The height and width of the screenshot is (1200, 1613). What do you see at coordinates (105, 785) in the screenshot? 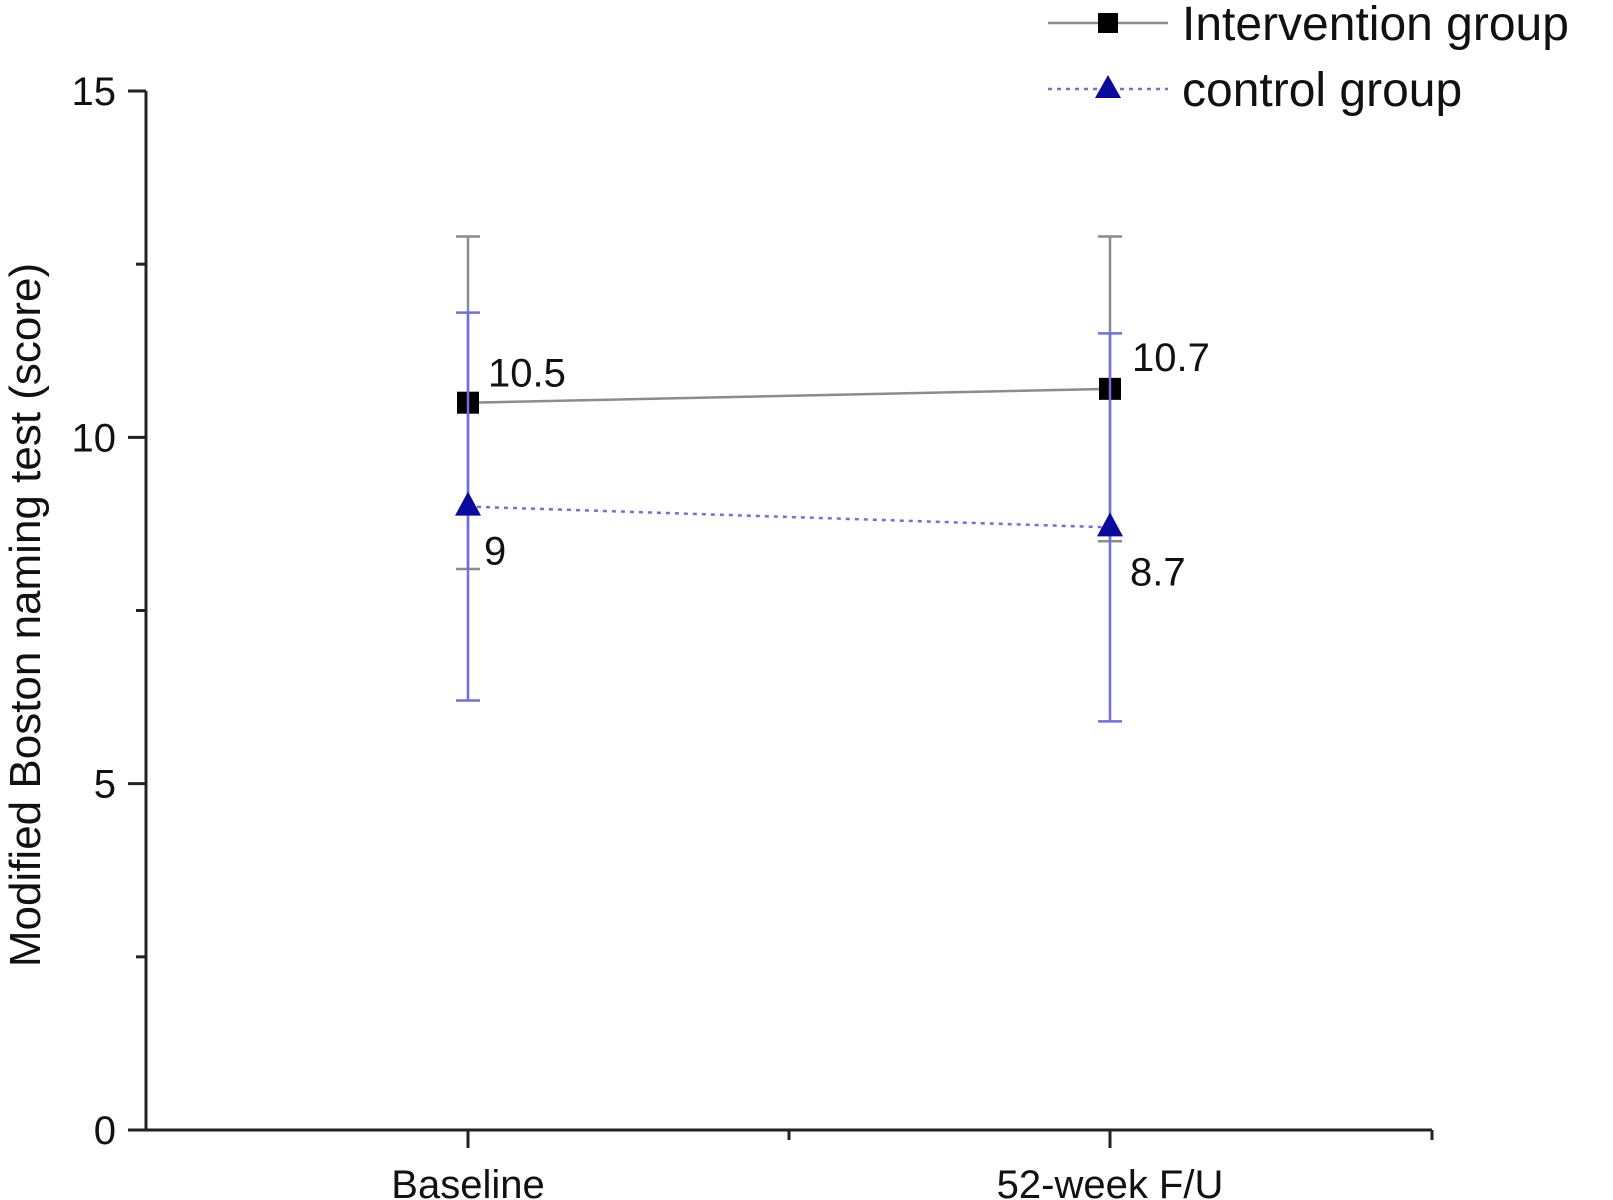
I see `y-tick-label: 5` at bounding box center [105, 785].